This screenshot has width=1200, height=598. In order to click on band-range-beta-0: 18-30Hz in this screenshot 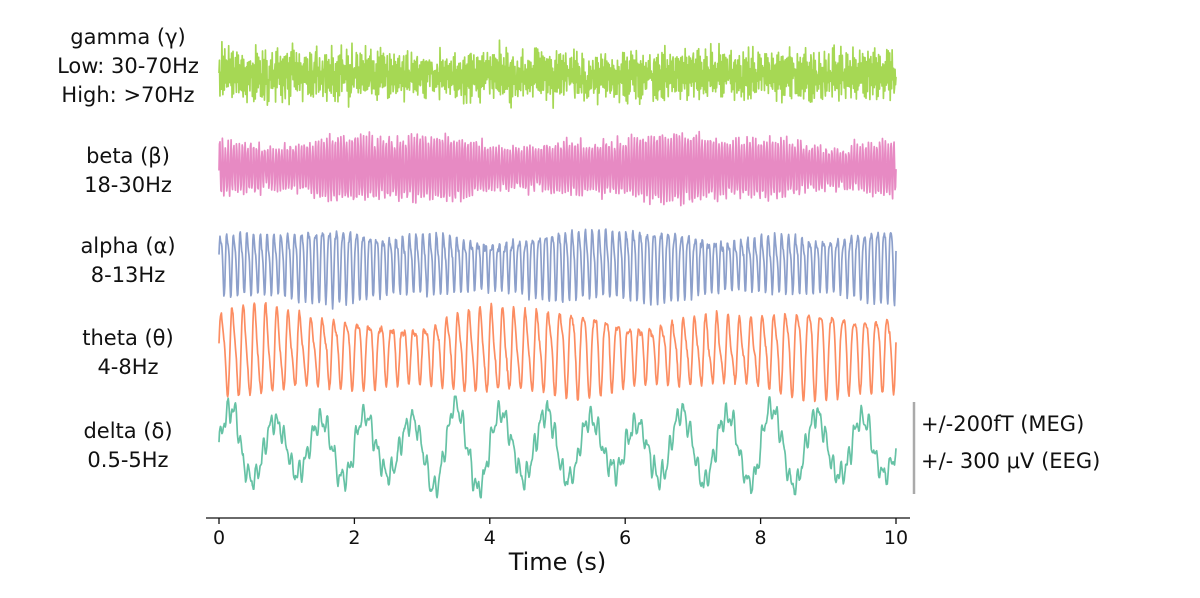, I will do `click(128, 185)`.